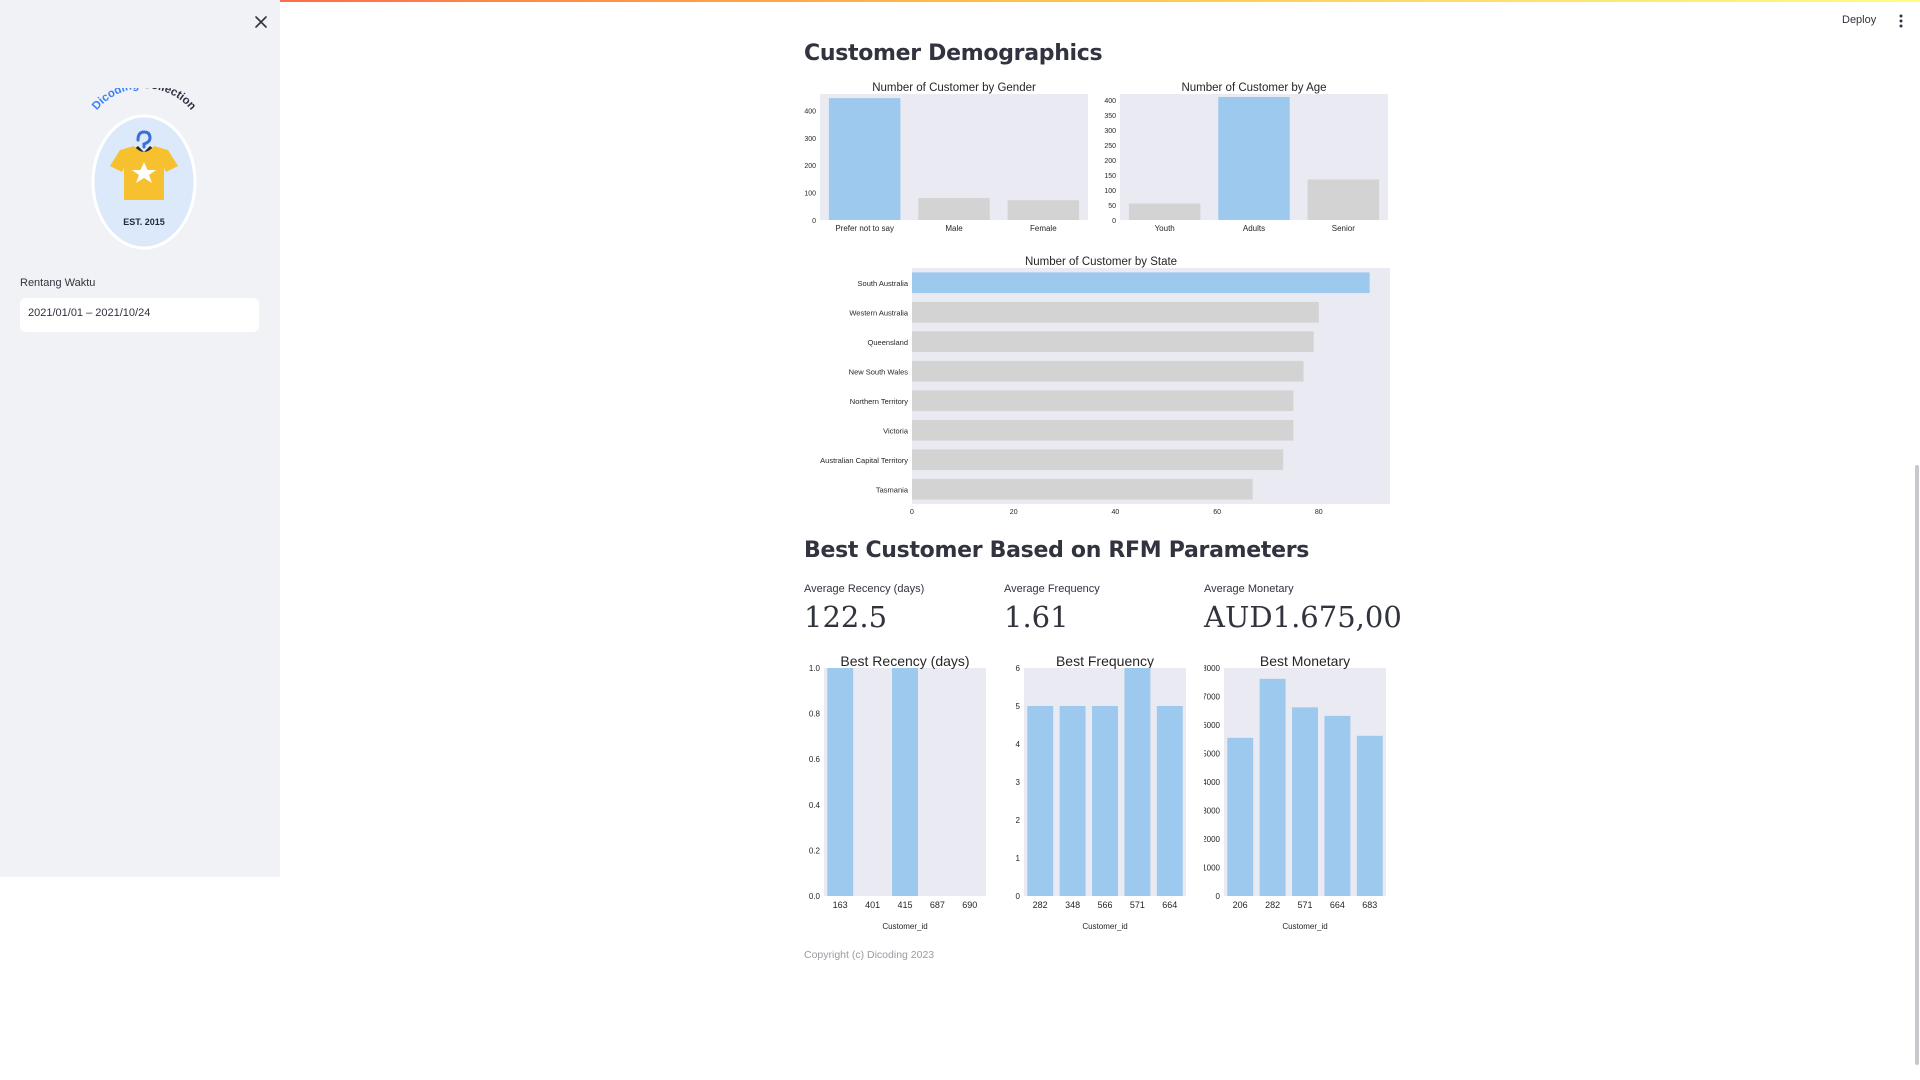 Image resolution: width=1920 pixels, height=1080 pixels. What do you see at coordinates (879, 401) in the screenshot?
I see `y-tick-label: Northern Territory` at bounding box center [879, 401].